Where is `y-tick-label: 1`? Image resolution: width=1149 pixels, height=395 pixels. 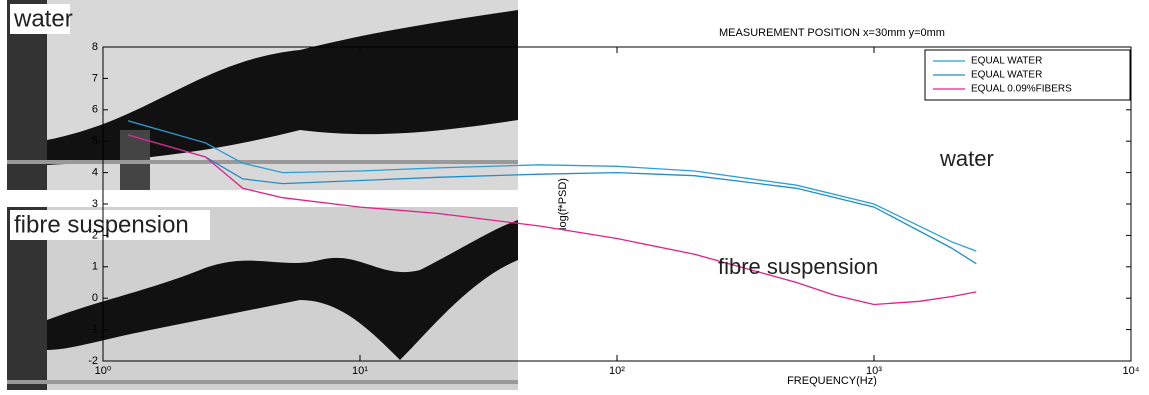 y-tick-label: 1 is located at coordinates (95, 267).